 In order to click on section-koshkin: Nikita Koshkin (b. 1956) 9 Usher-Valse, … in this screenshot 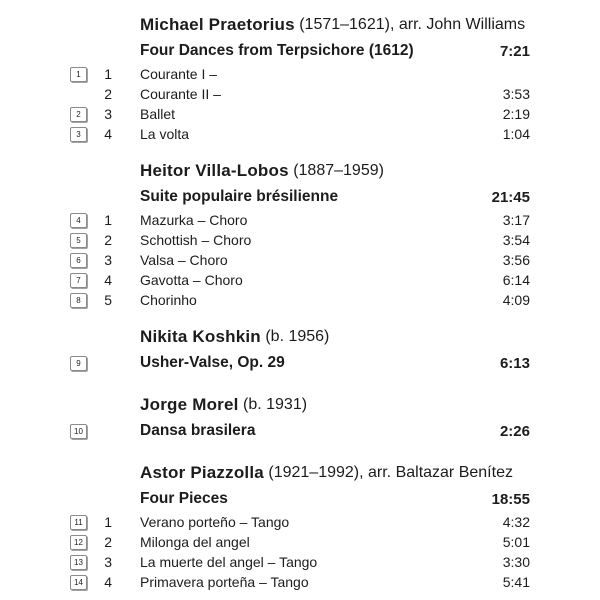, I will do `click(300, 350)`.